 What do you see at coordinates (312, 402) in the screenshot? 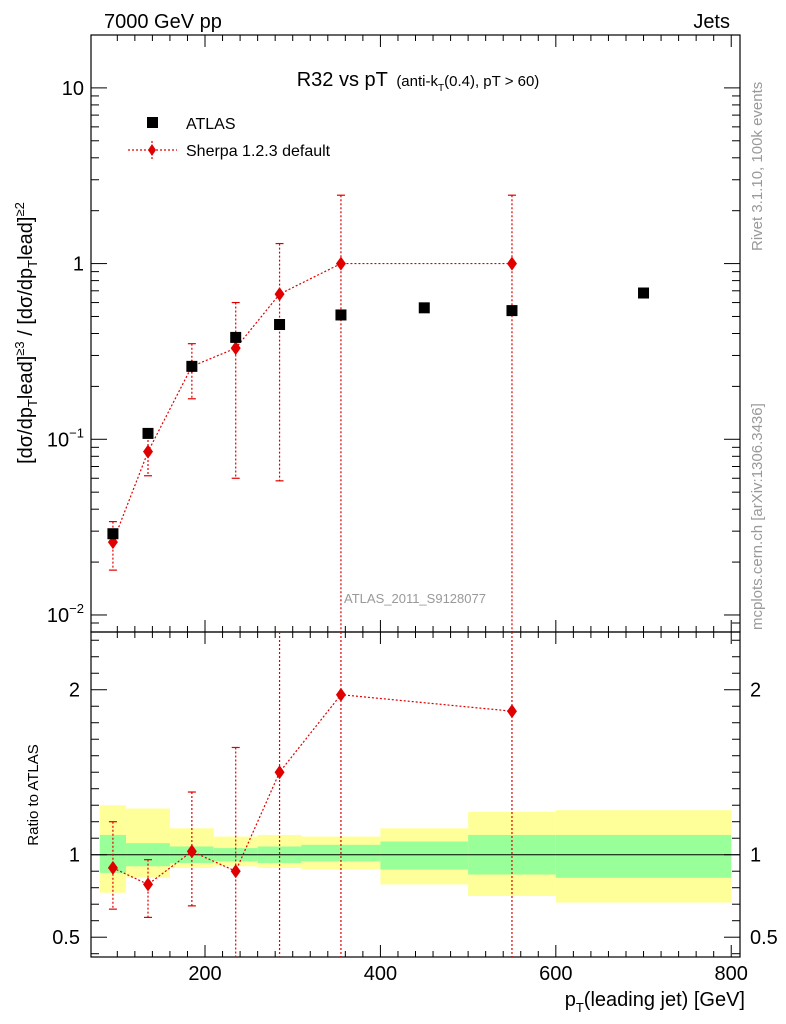
I see `mc-line` at bounding box center [312, 402].